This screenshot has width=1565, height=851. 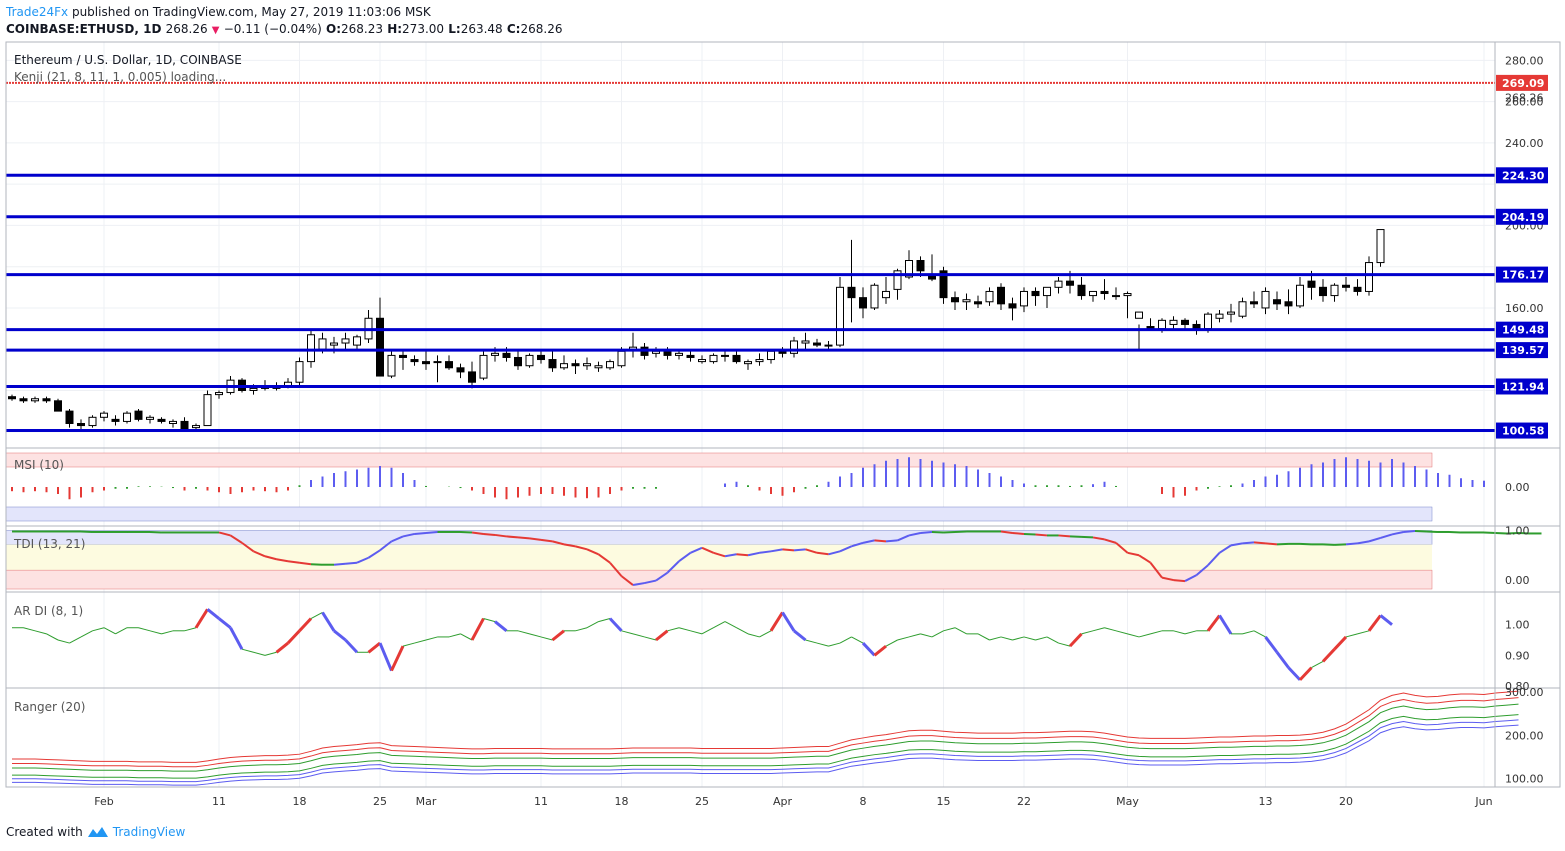 What do you see at coordinates (773, 559) in the screenshot?
I see `tdi-panel` at bounding box center [773, 559].